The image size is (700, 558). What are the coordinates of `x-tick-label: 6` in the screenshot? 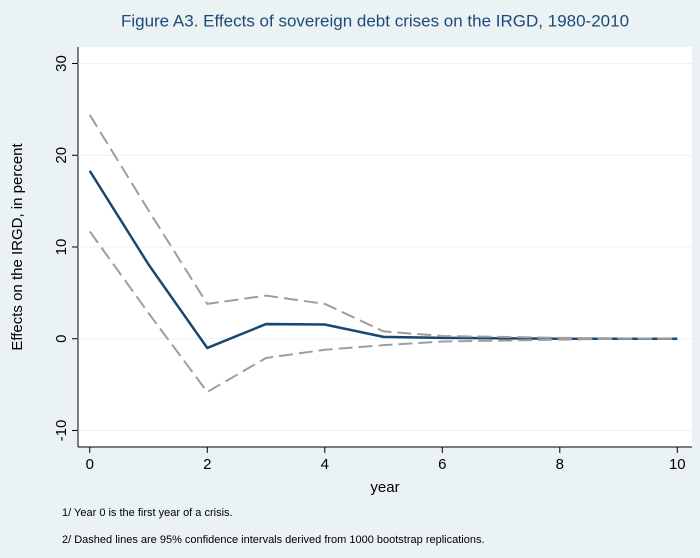 It's located at (442, 464).